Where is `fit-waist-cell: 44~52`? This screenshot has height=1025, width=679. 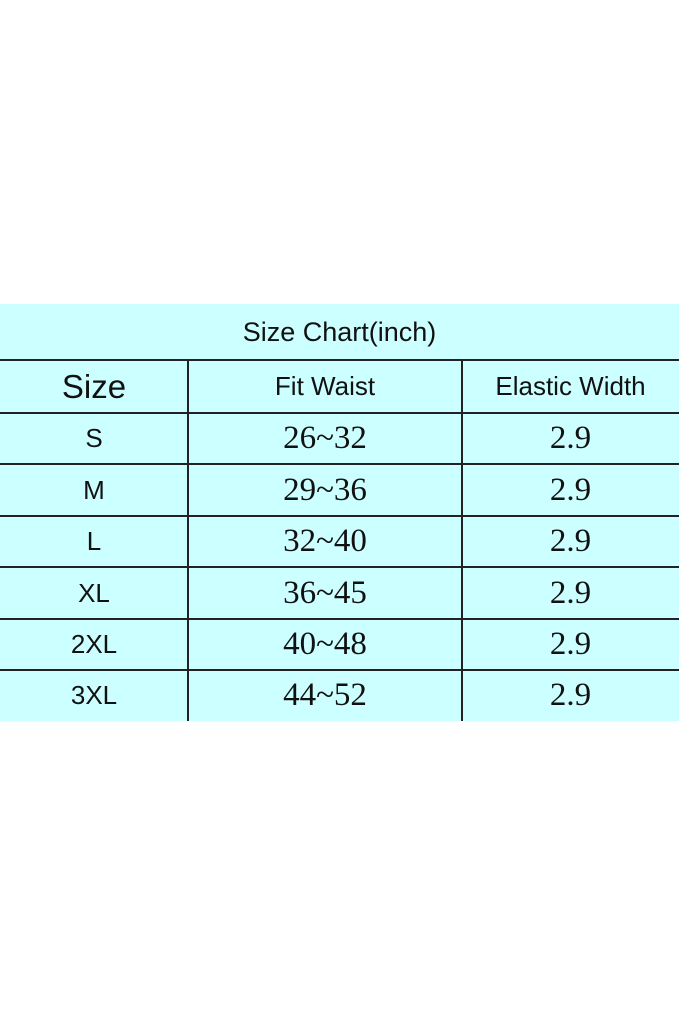 fit-waist-cell: 44~52 is located at coordinates (325, 695).